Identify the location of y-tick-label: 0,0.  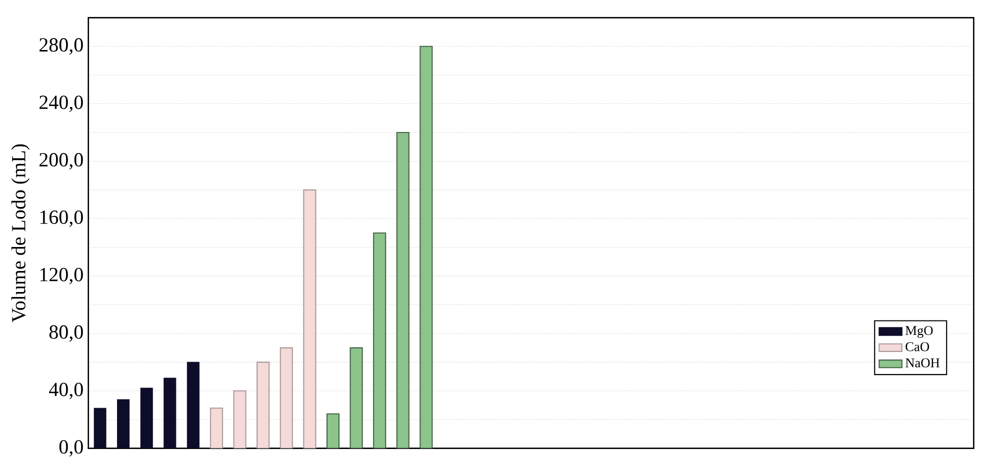
(71, 448).